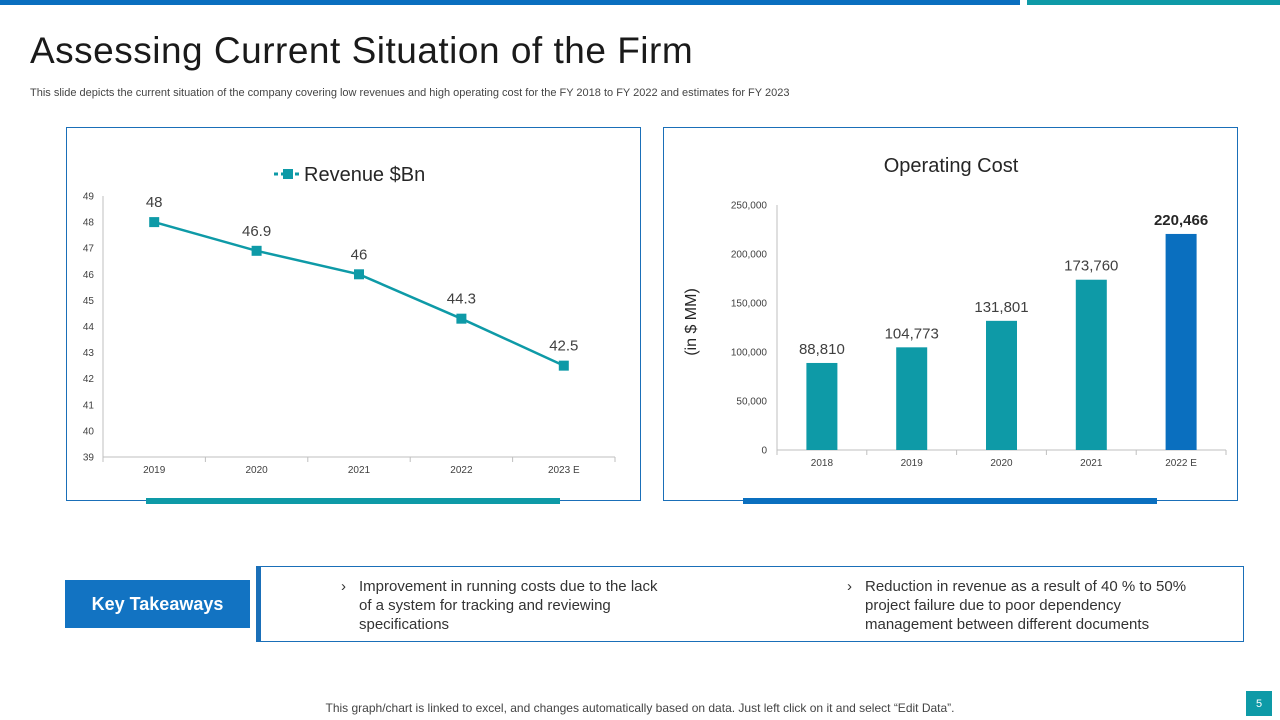 This screenshot has height=720, width=1280. Describe the element at coordinates (461, 299) in the screenshot. I see `data-label: 44.3` at that location.